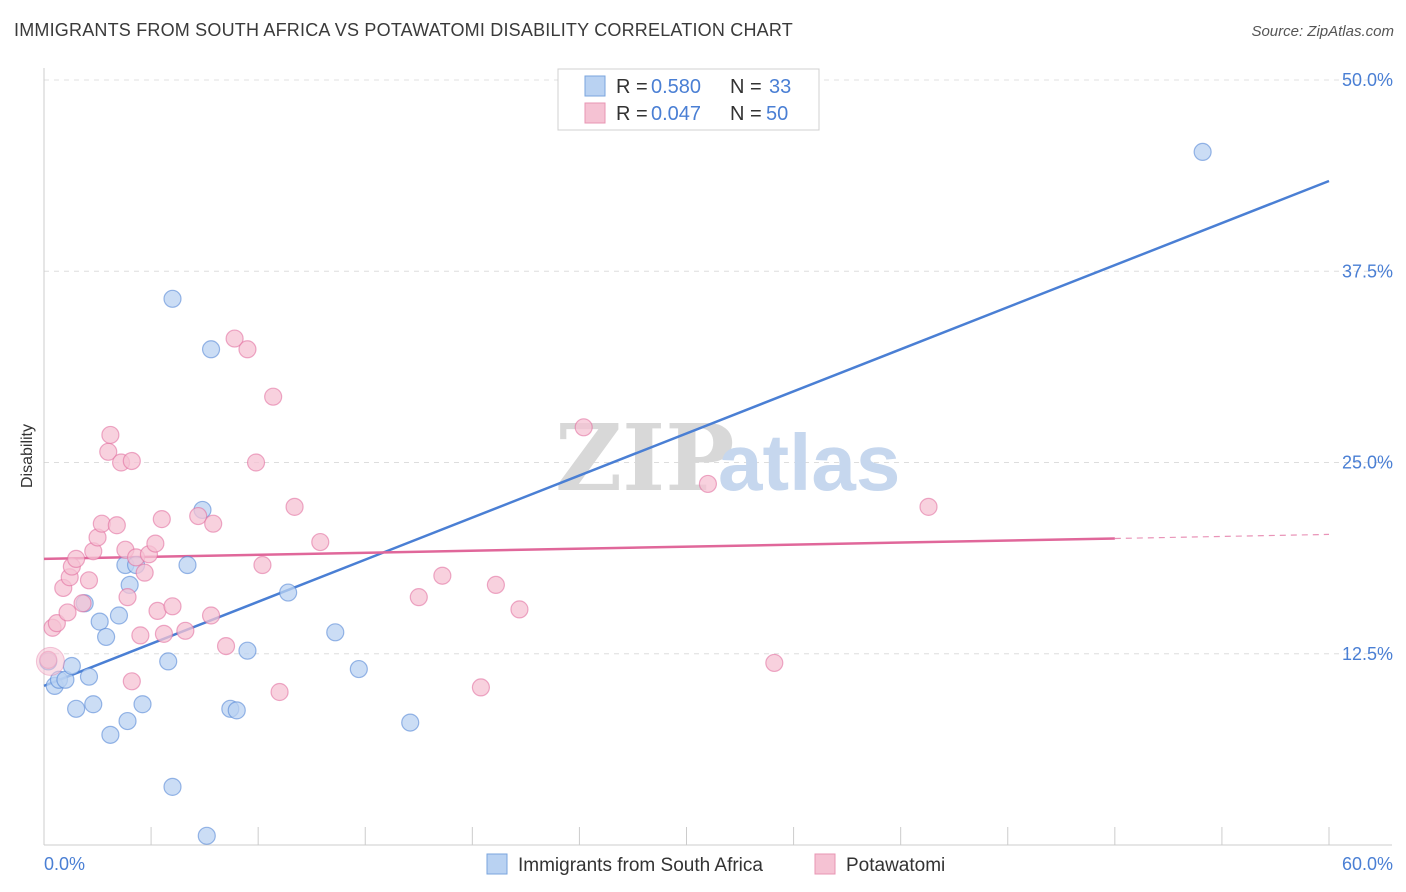 The width and height of the screenshot is (1406, 892). Describe the element at coordinates (640, 865) in the screenshot. I see `bottom-legend-label-south-africa: Immigrants from South Africa` at that location.